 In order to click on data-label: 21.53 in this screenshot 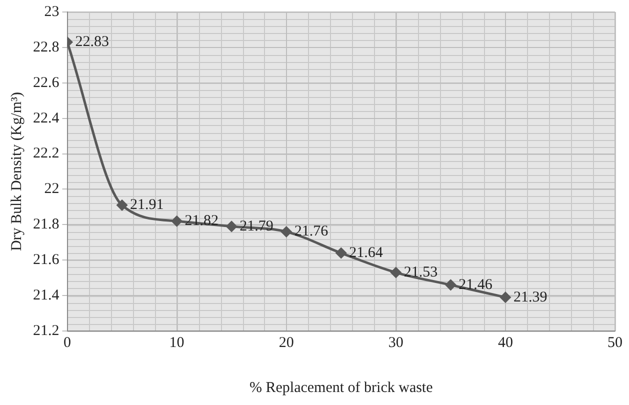, I will do `click(421, 272)`.